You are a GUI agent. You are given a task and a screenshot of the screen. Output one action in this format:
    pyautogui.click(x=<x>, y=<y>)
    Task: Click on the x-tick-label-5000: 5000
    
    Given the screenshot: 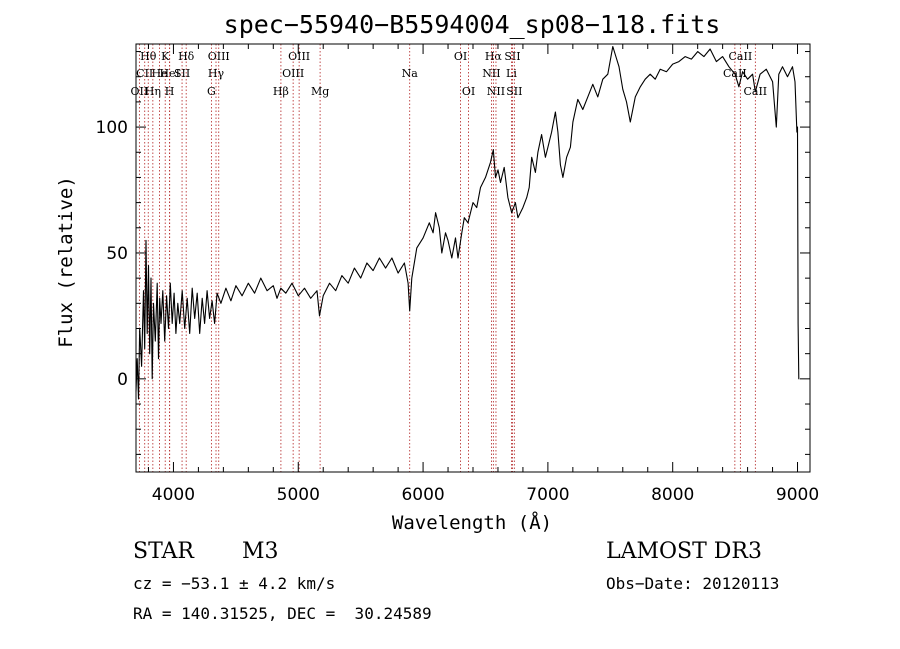 What is the action you would take?
    pyautogui.click(x=298, y=495)
    